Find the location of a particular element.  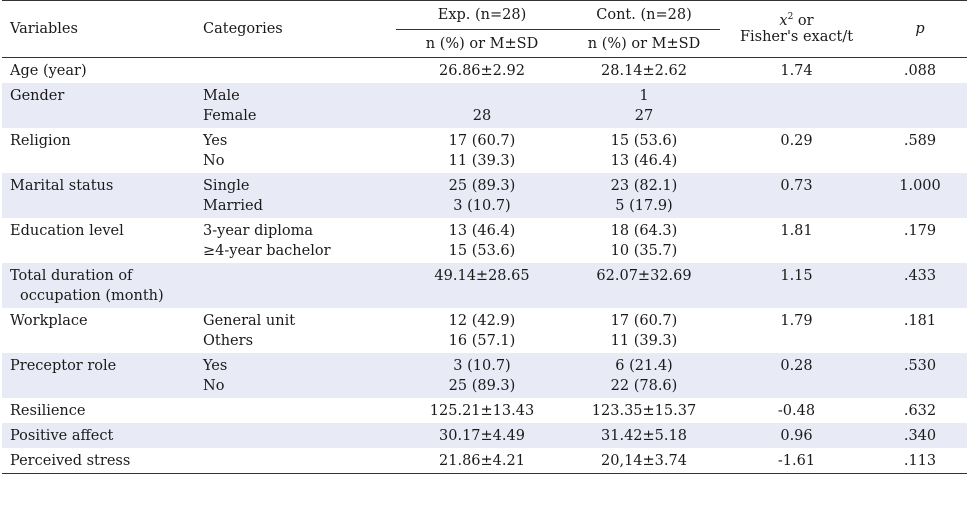

p-text: .340 is located at coordinates (920, 436).